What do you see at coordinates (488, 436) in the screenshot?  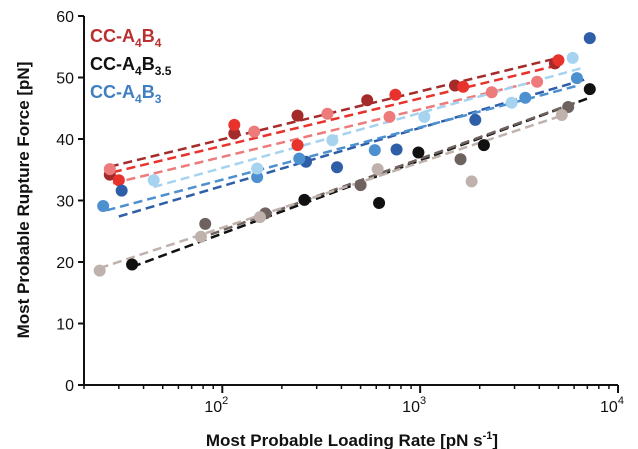 I see `x-axis-title-superscript: -1` at bounding box center [488, 436].